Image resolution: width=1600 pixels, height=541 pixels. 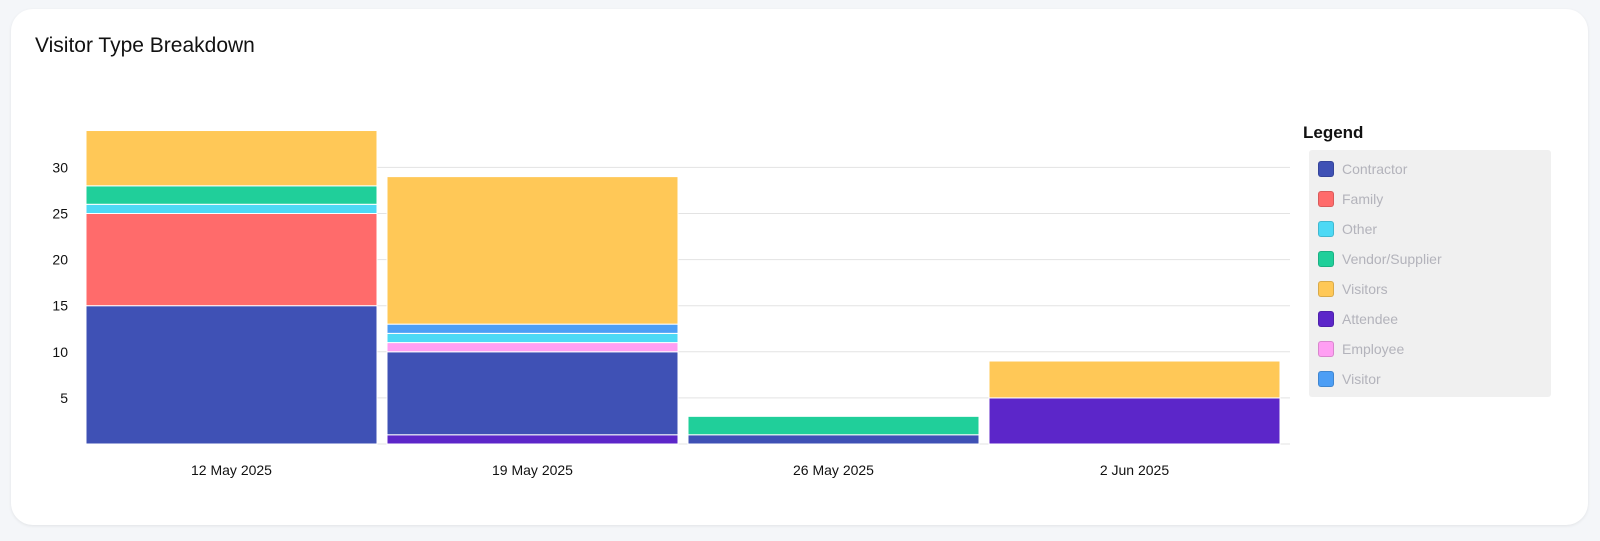 What do you see at coordinates (145, 45) in the screenshot?
I see `chart-title: Visitor Type Breakdown` at bounding box center [145, 45].